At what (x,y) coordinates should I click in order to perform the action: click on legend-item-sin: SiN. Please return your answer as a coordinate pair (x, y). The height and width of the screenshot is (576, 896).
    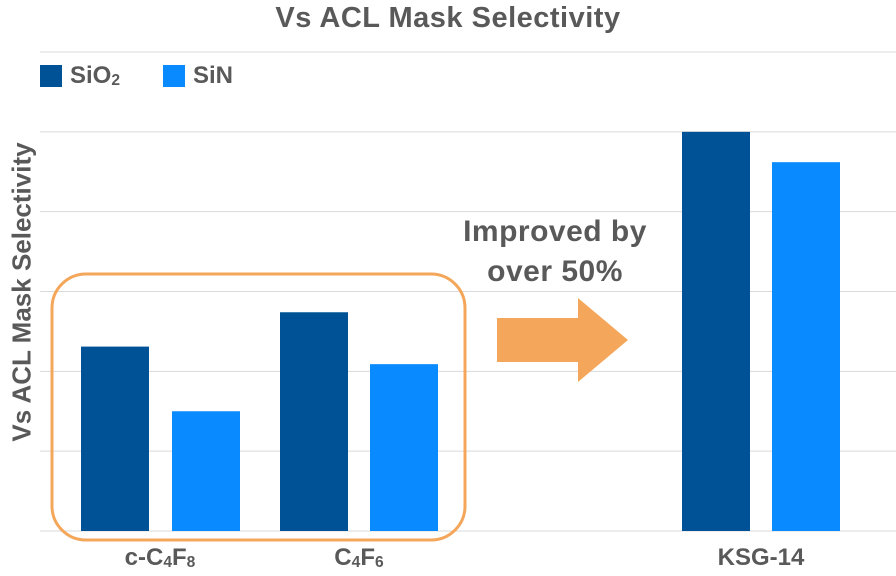
    Looking at the image, I should click on (198, 76).